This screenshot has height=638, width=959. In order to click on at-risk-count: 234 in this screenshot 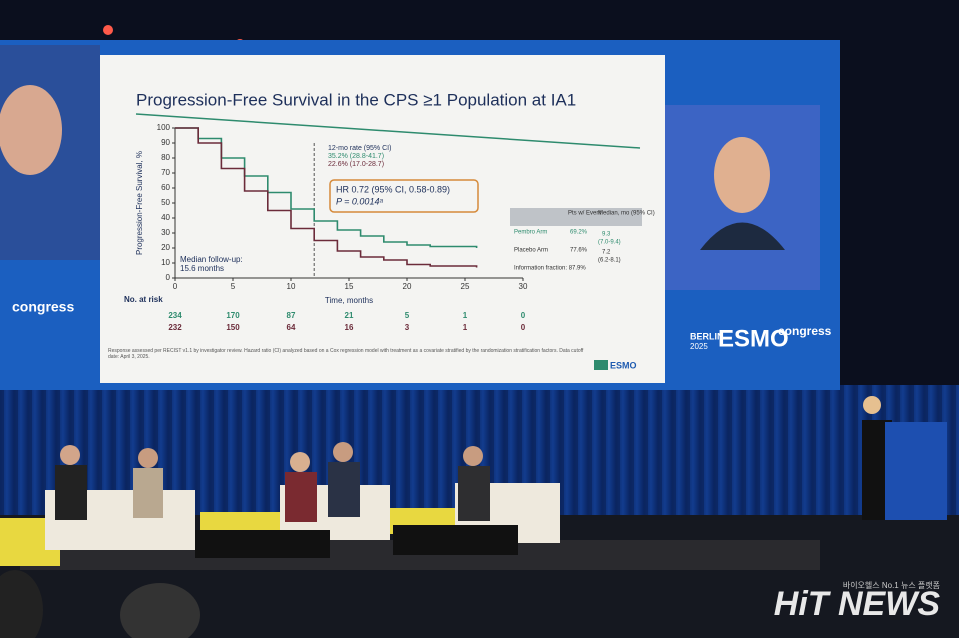, I will do `click(175, 315)`.